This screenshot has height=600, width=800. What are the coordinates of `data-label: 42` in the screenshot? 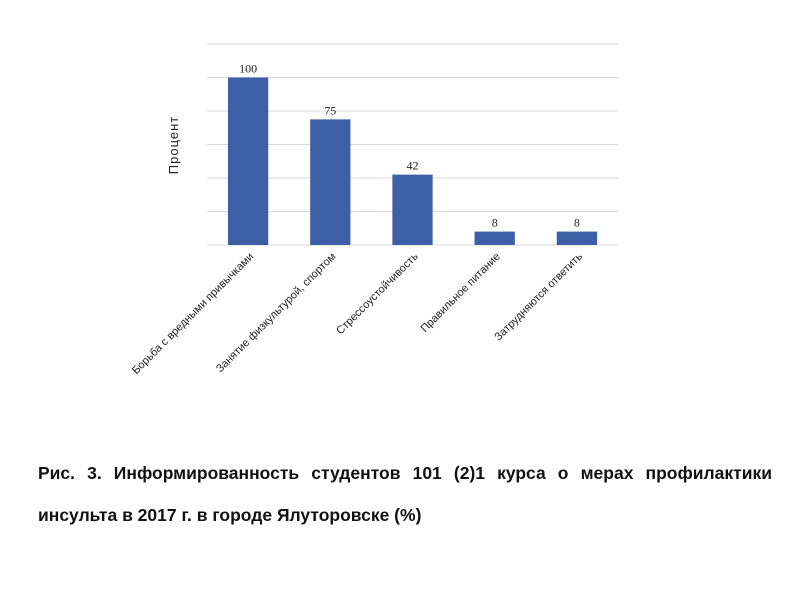 It's located at (413, 166).